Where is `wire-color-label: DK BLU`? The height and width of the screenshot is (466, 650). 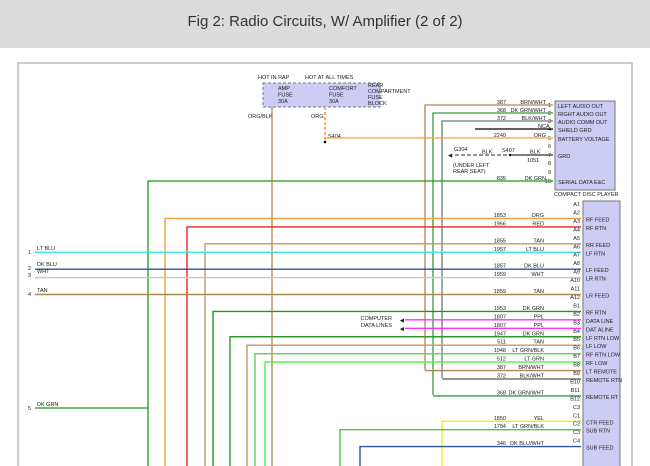 wire-color-label: DK BLU is located at coordinates (534, 267).